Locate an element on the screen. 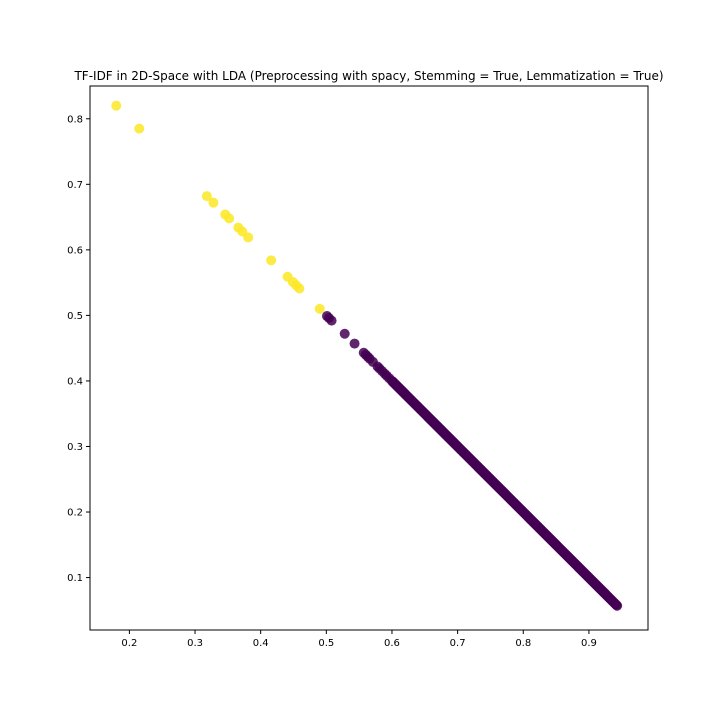 The image size is (720, 720). x-tick-label: 0.8 is located at coordinates (523, 643).